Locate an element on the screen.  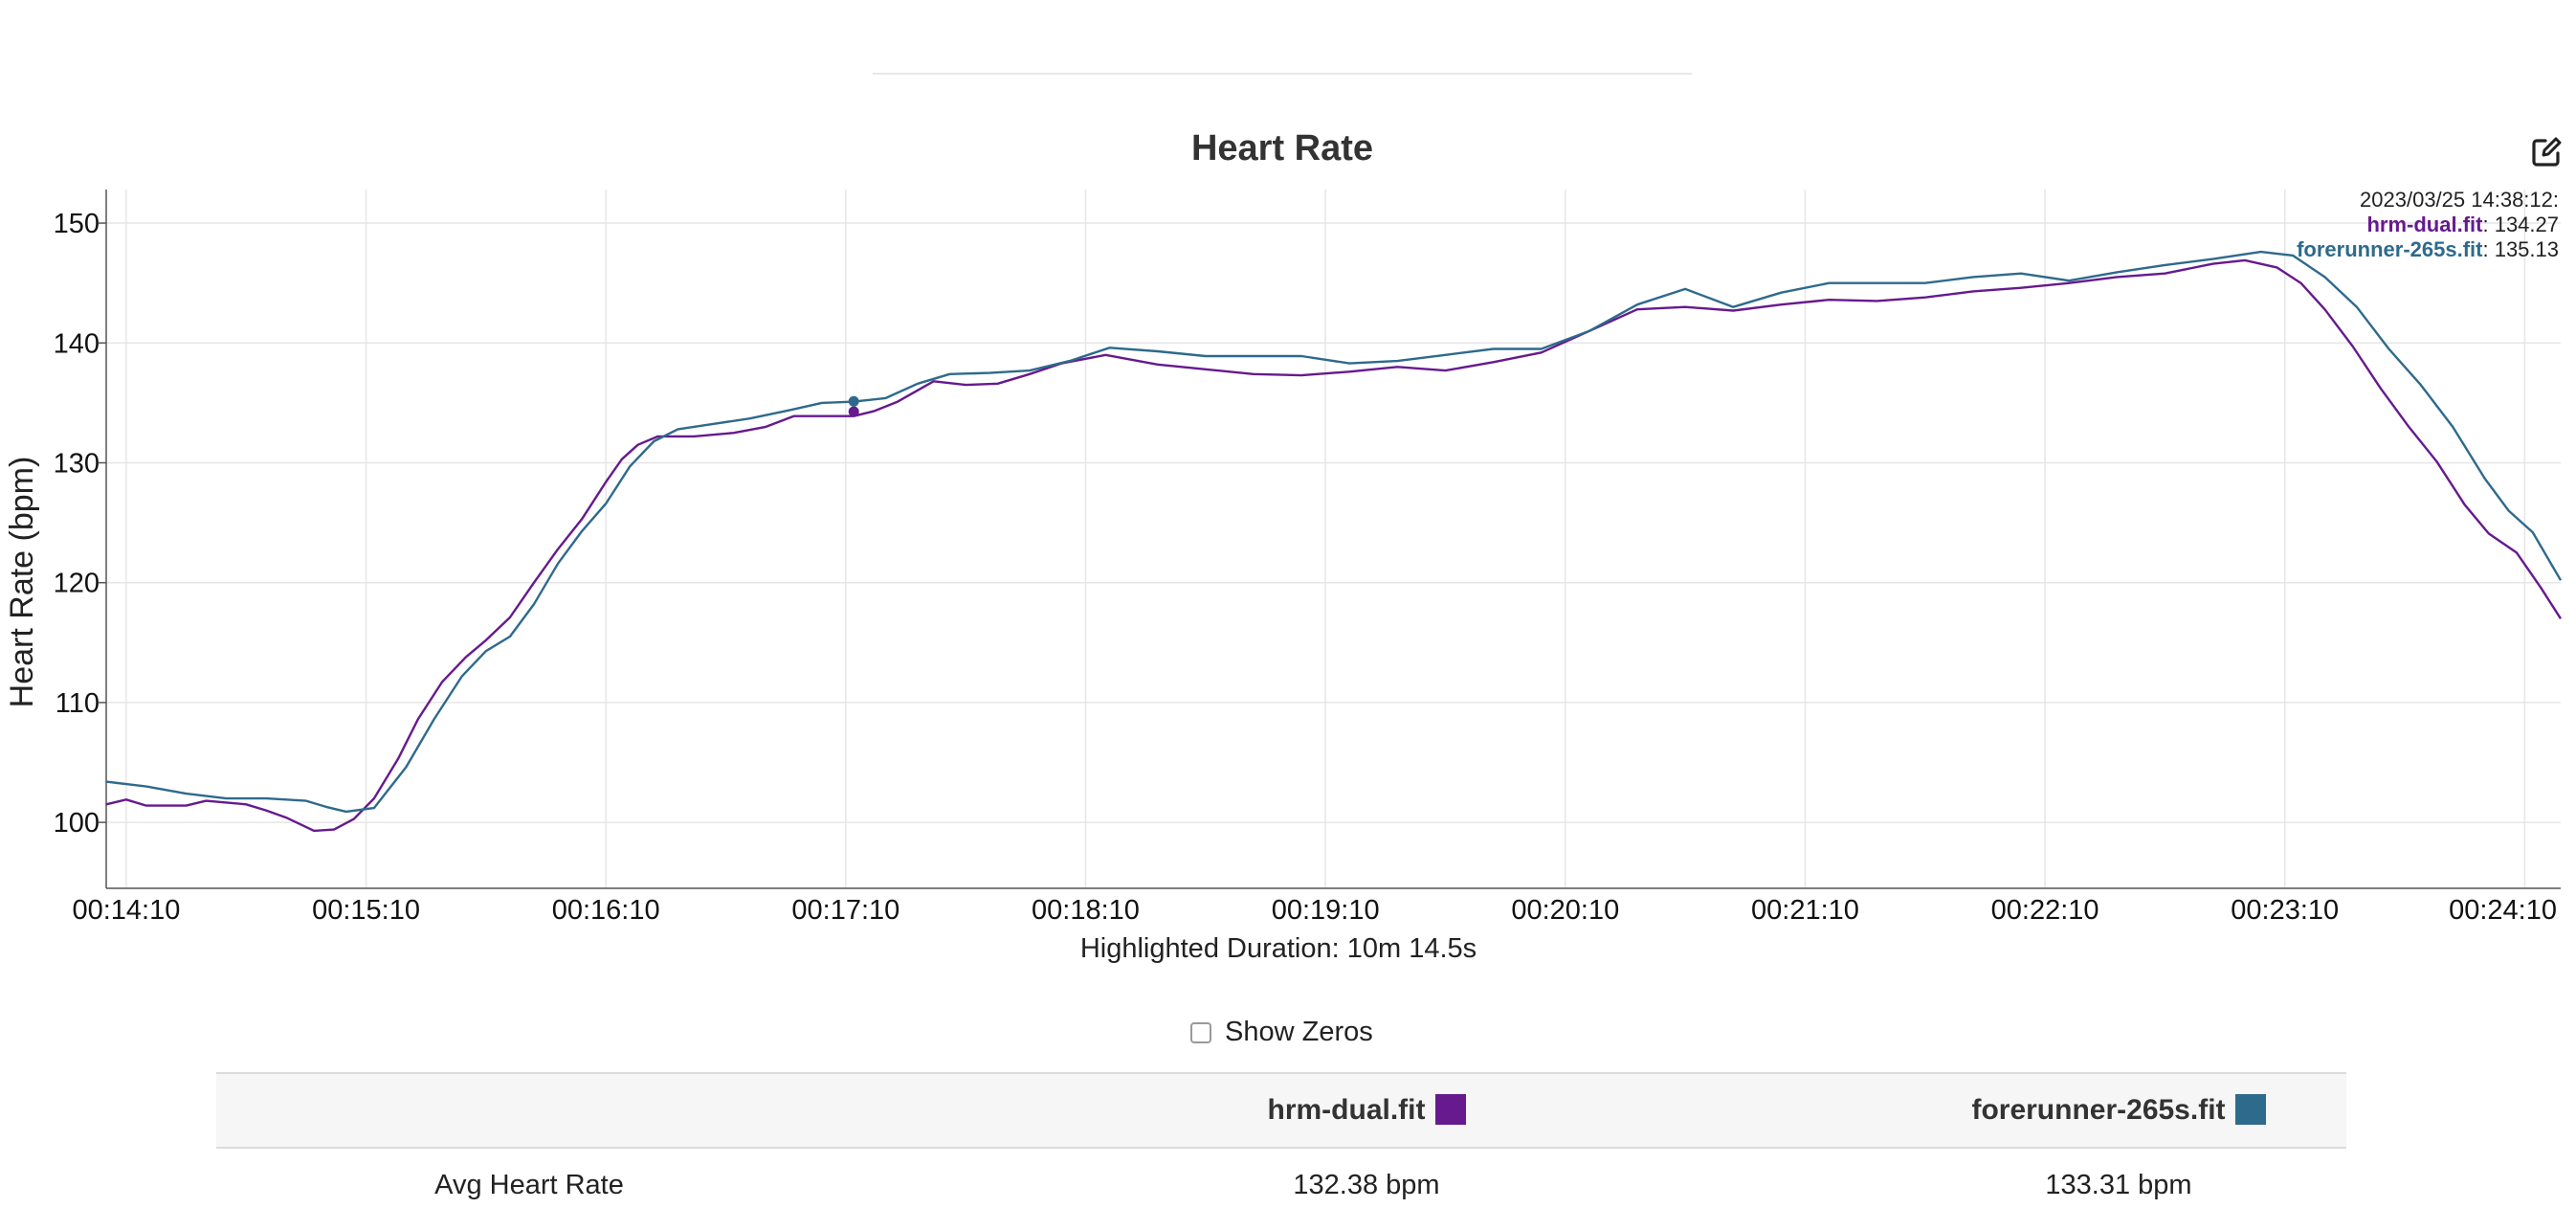
y-tick-label: 150 is located at coordinates (77, 224).